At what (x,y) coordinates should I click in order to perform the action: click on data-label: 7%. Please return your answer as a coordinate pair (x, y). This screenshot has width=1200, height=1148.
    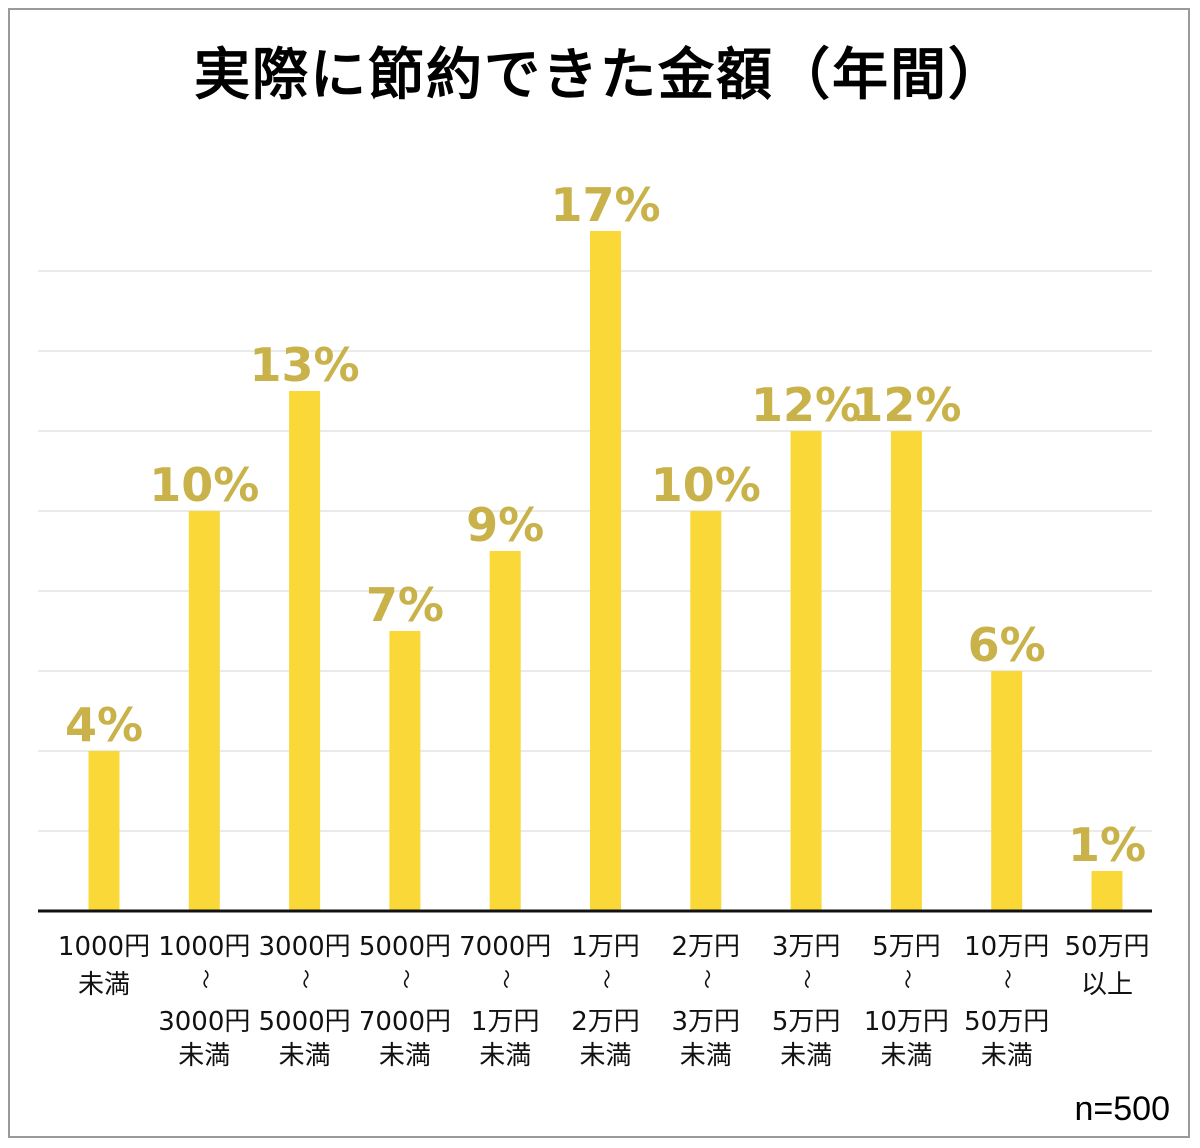
    Looking at the image, I should click on (405, 605).